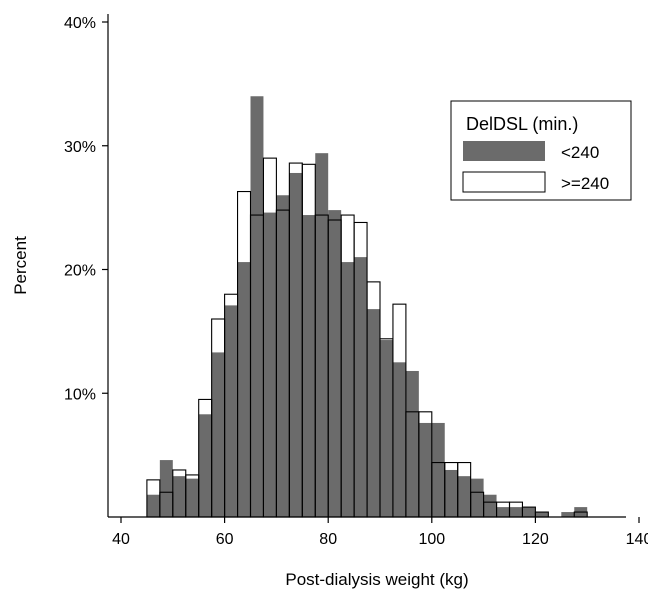 The width and height of the screenshot is (648, 599). I want to click on x-tick-label: 60, so click(225, 539).